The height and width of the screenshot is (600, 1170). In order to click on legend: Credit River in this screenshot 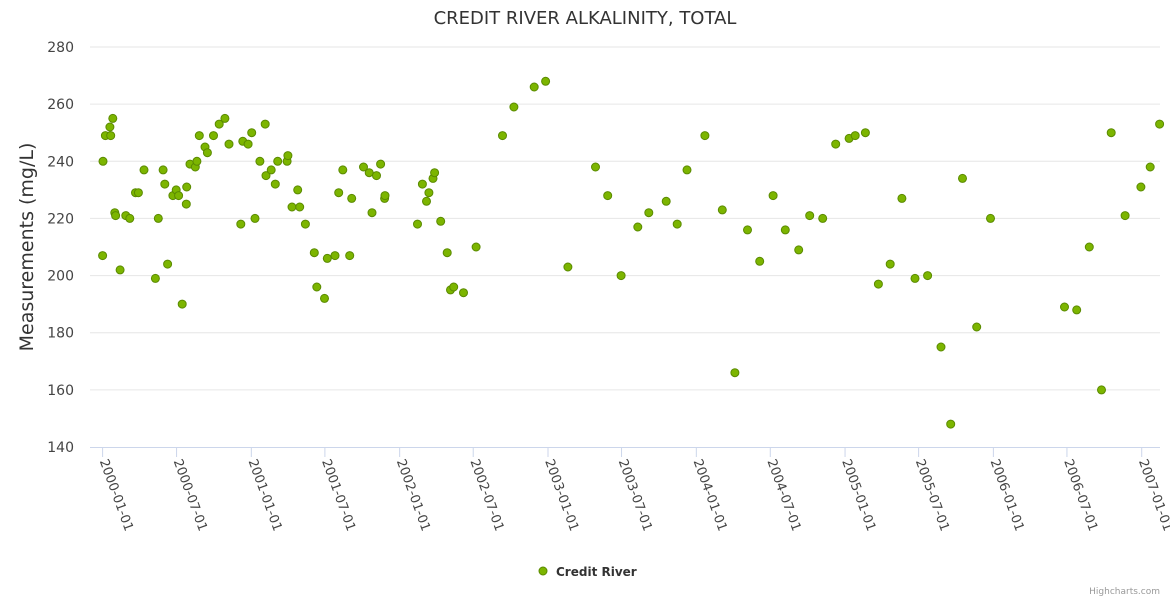, I will do `click(587, 572)`.